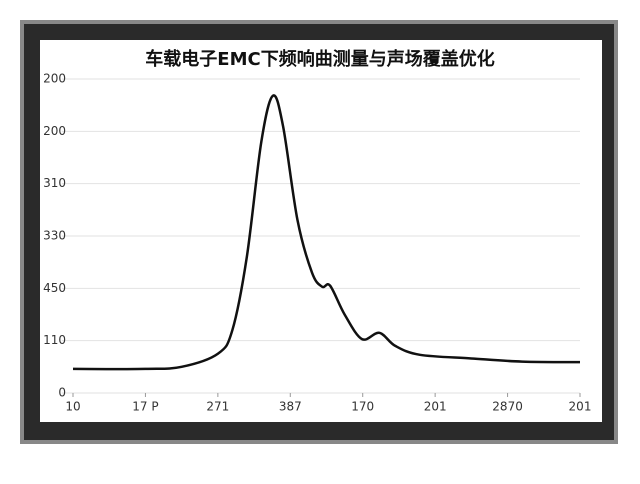  I want to click on x-tick-label: 170, so click(362, 407).